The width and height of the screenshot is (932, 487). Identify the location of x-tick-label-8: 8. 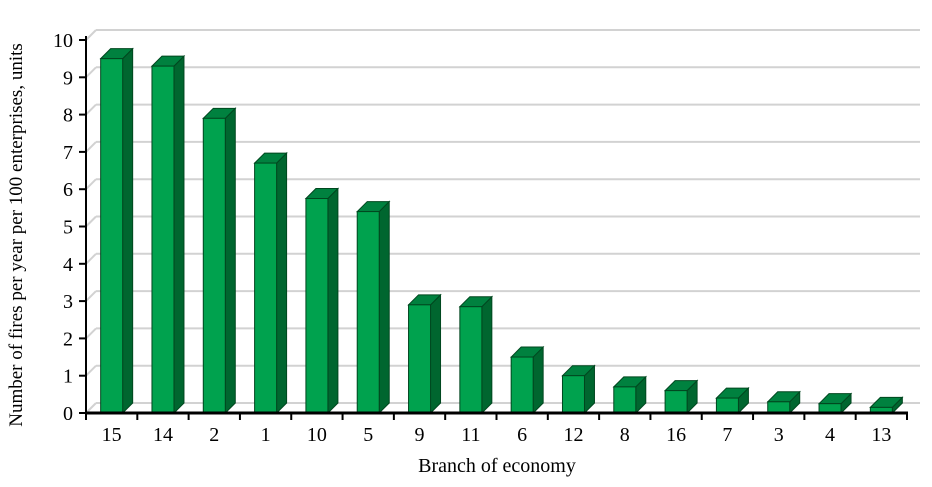
(625, 435).